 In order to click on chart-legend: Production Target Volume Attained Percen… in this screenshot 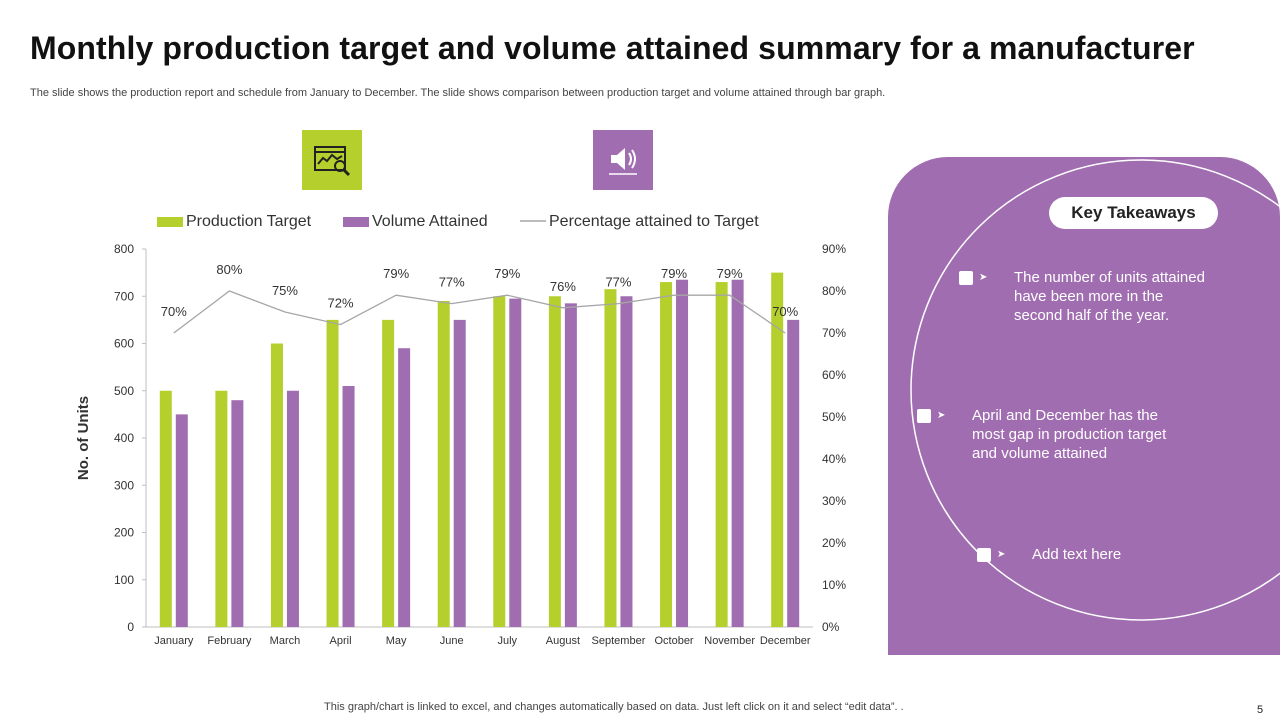, I will do `click(458, 221)`.